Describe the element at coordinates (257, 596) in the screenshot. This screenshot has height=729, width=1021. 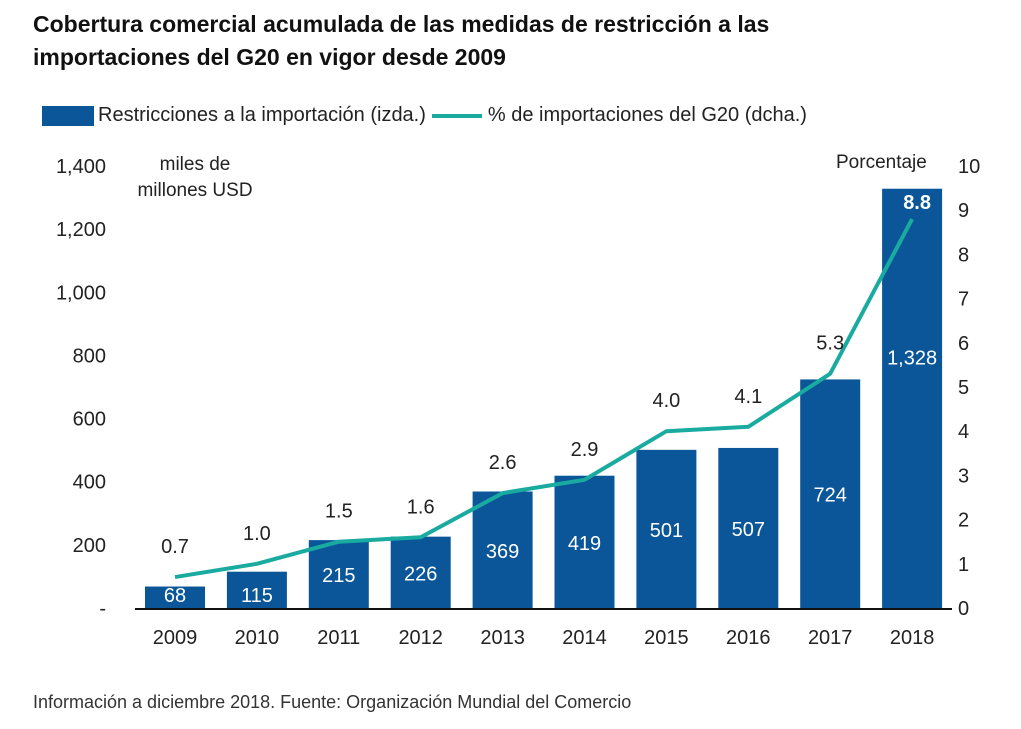
I see `bar-value-label: 115` at that location.